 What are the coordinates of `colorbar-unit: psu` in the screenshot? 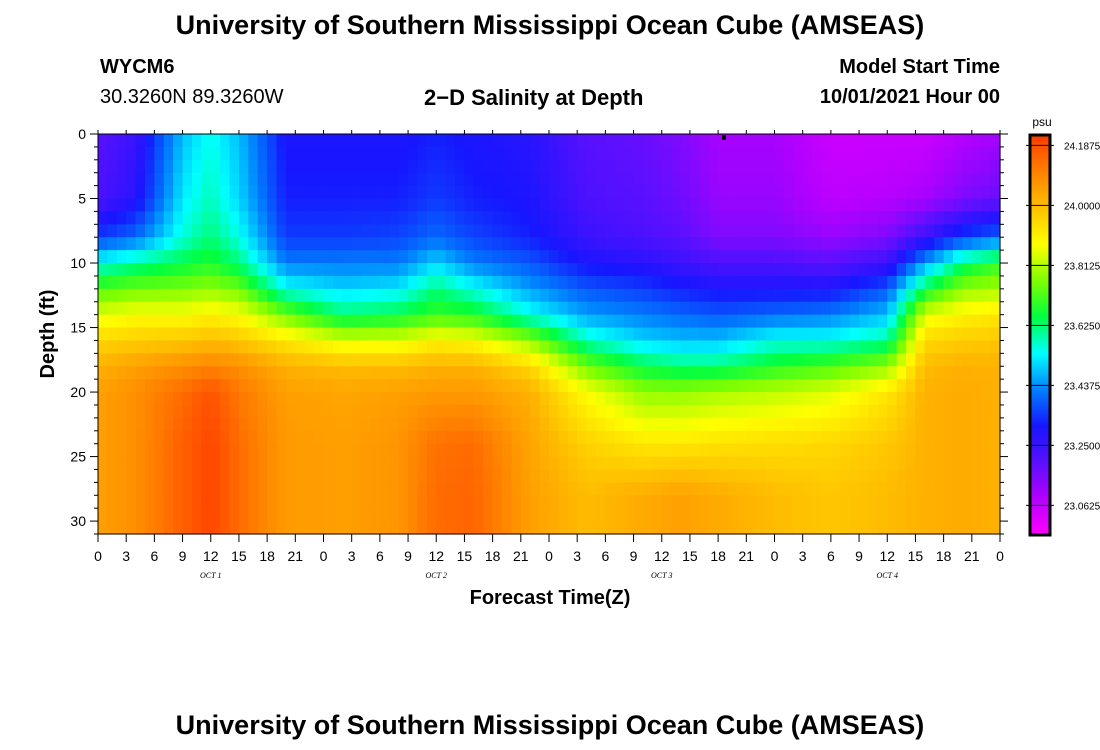 It's located at (1041, 122).